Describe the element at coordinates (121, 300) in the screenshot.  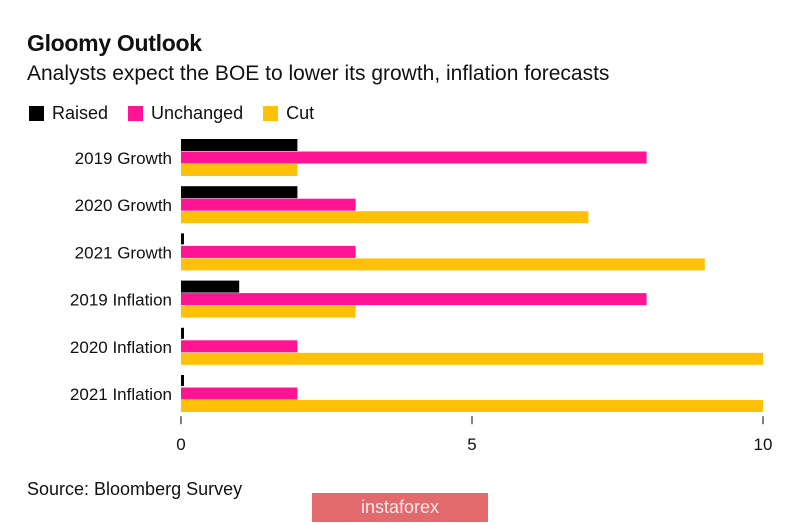
I see `category-label: 2019 Inflation` at that location.